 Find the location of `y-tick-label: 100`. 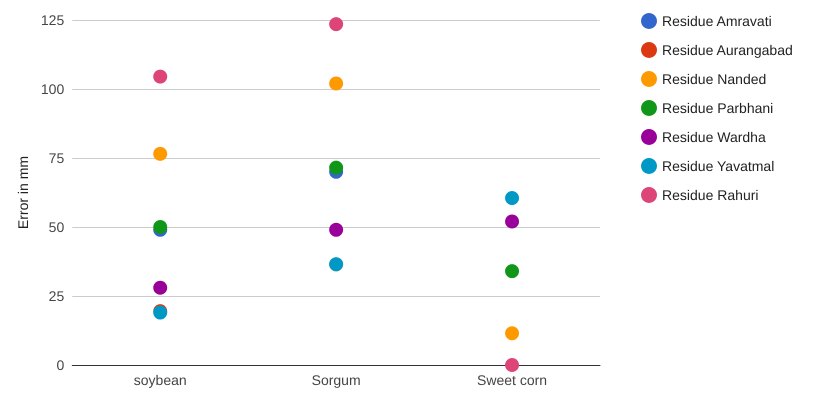

y-tick-label: 100 is located at coordinates (52, 89).